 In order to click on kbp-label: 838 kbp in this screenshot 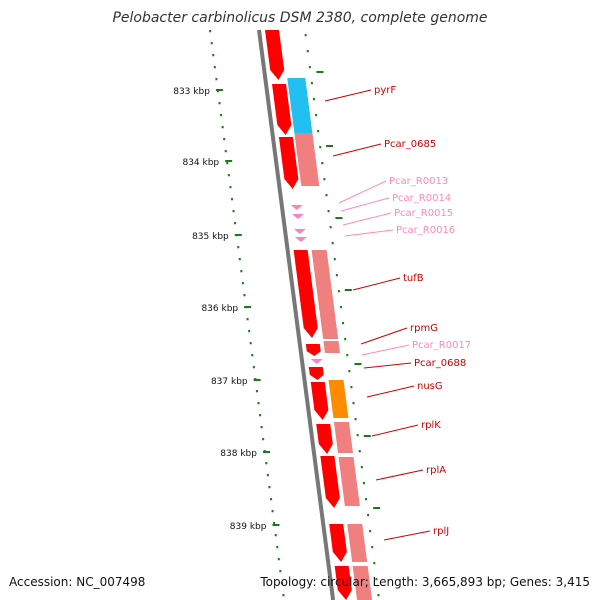, I will do `click(238, 454)`.